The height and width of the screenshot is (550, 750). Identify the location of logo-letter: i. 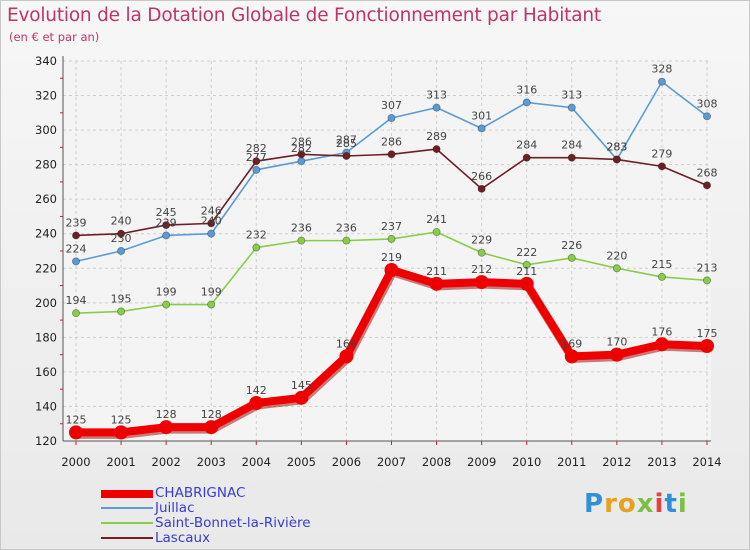
(682, 504).